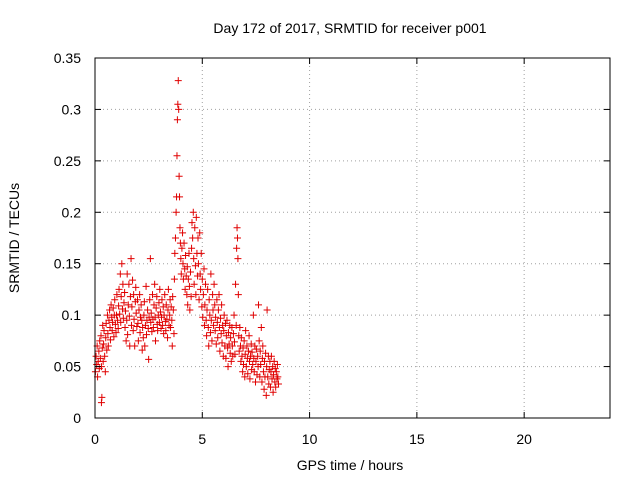 The width and height of the screenshot is (640, 480). I want to click on y-tick-label: 0, so click(77, 418).